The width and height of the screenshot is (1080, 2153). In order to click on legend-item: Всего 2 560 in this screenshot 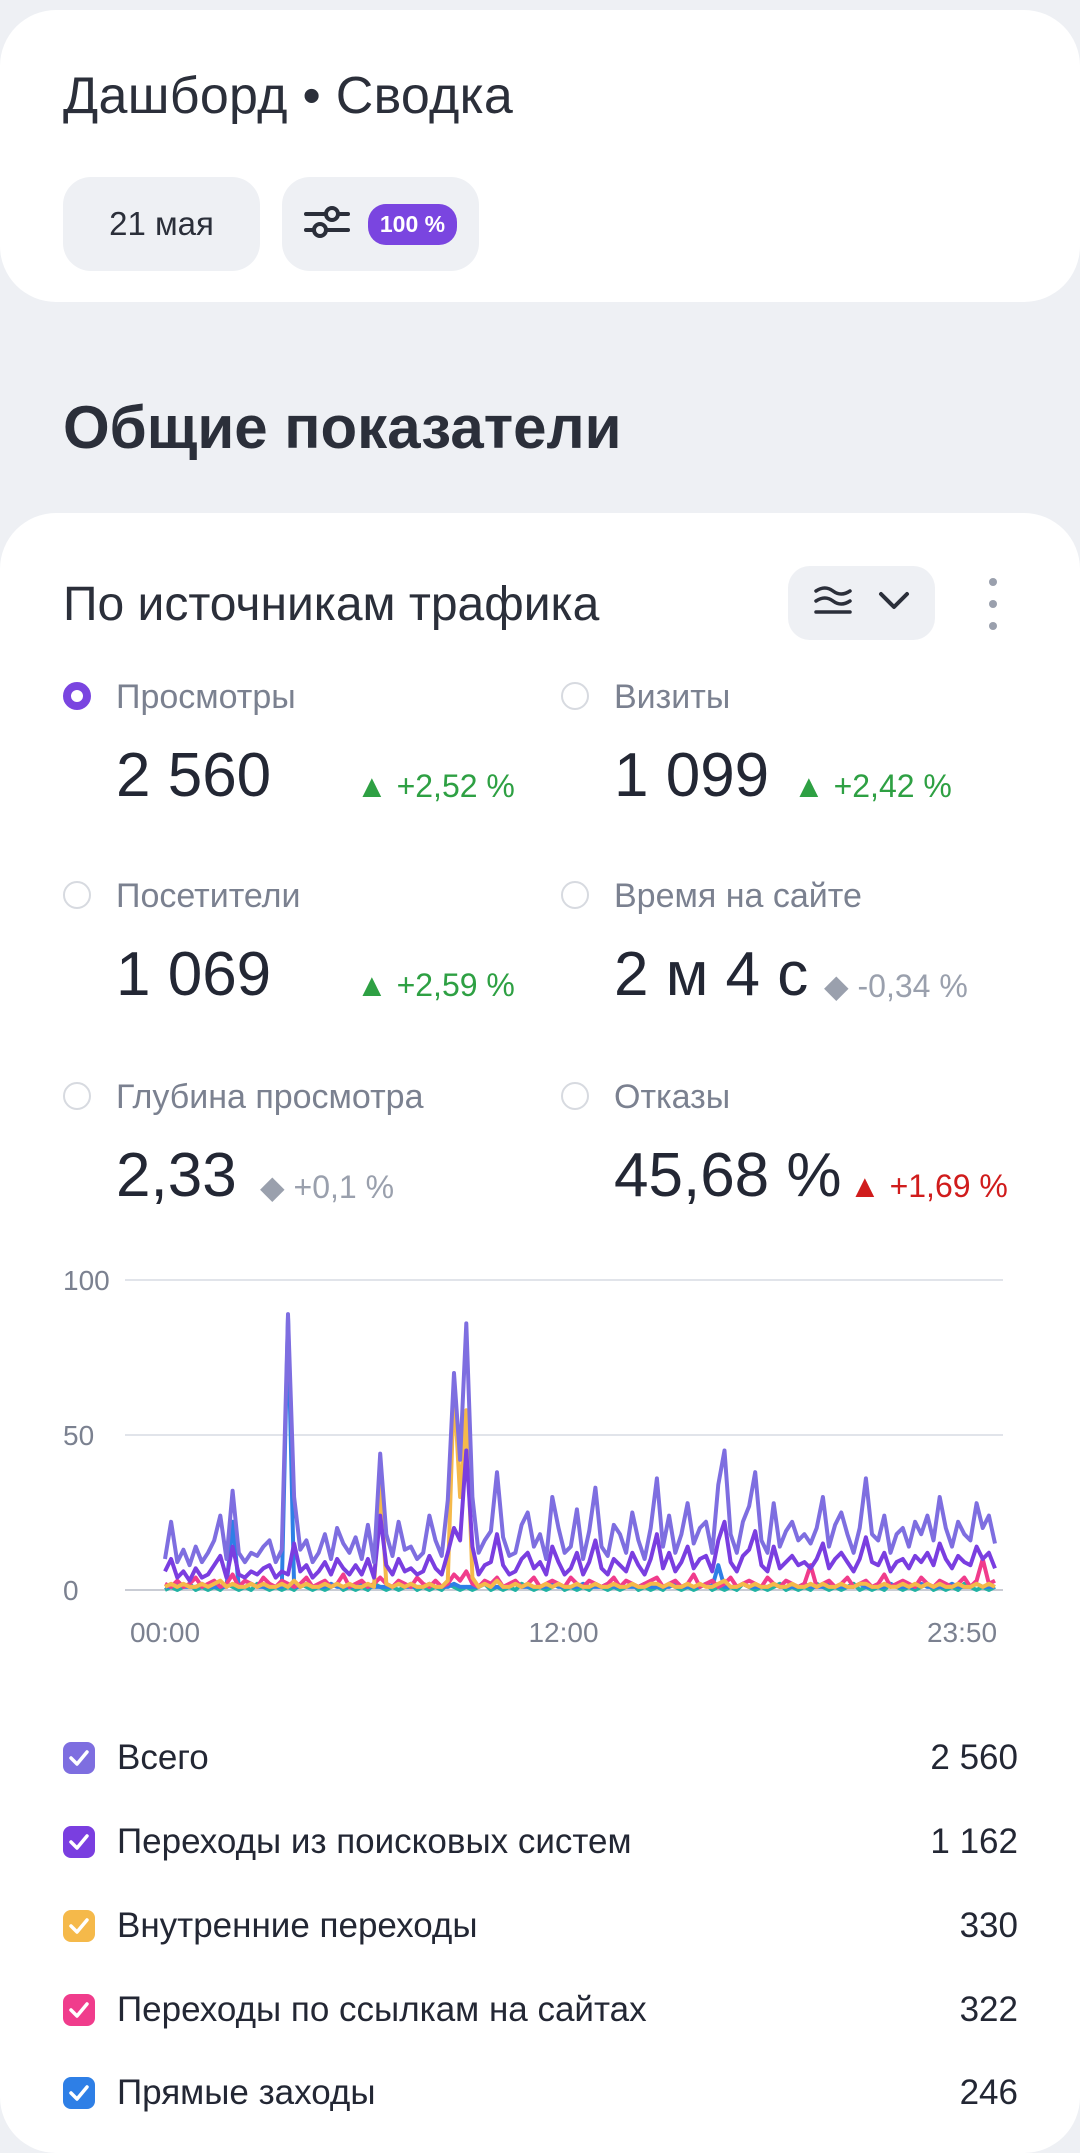, I will do `click(540, 1758)`.